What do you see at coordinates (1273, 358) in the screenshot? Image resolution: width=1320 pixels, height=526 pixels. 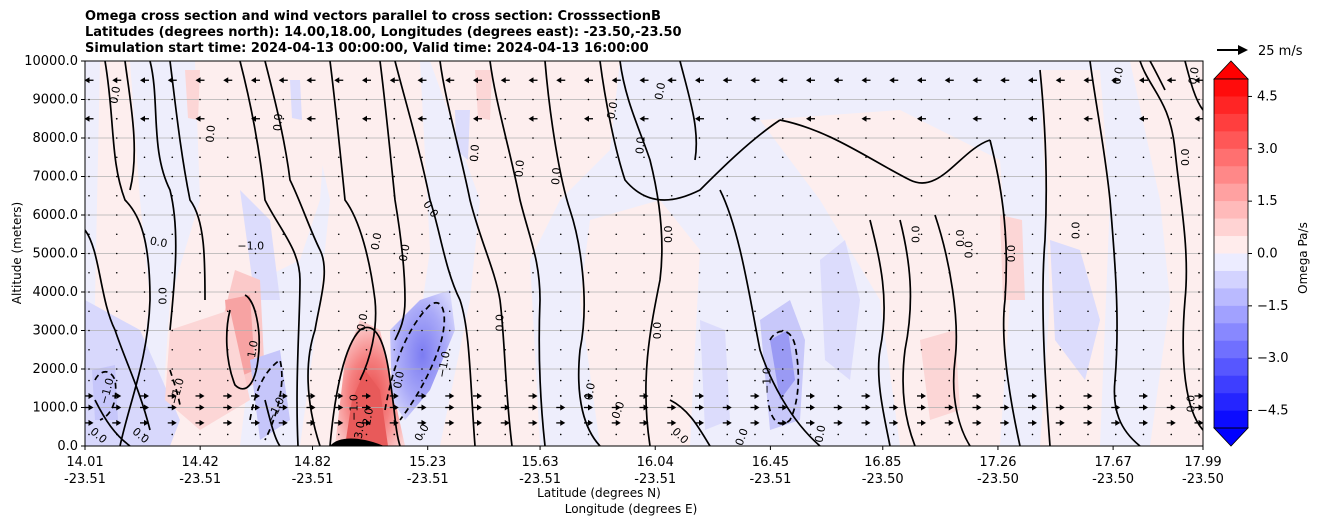 I see `colorbar-tick-label: −3.0` at bounding box center [1273, 358].